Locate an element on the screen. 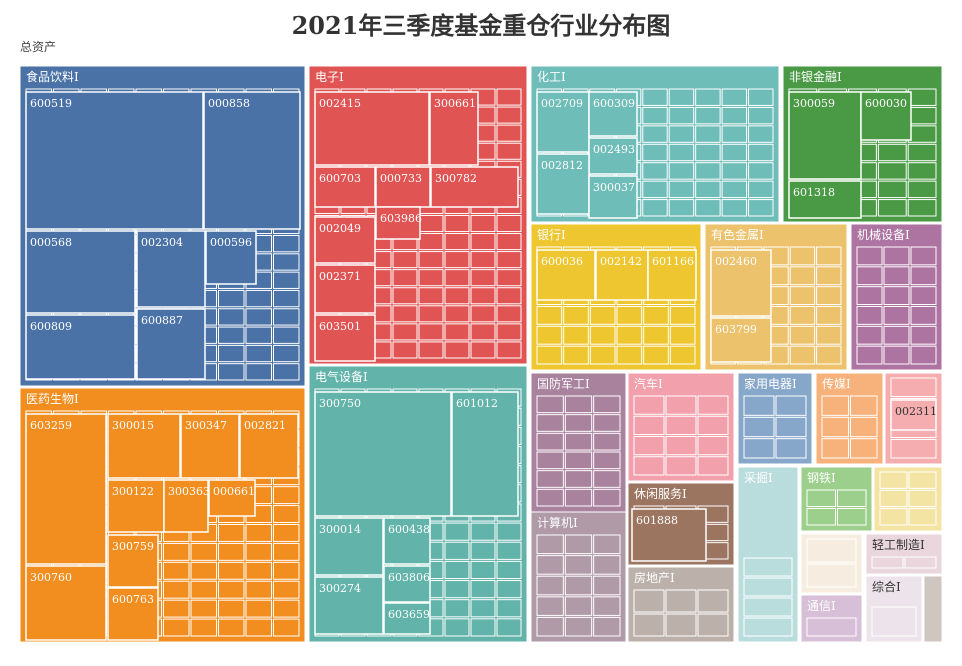  sector-23: 综合I is located at coordinates (894, 609).